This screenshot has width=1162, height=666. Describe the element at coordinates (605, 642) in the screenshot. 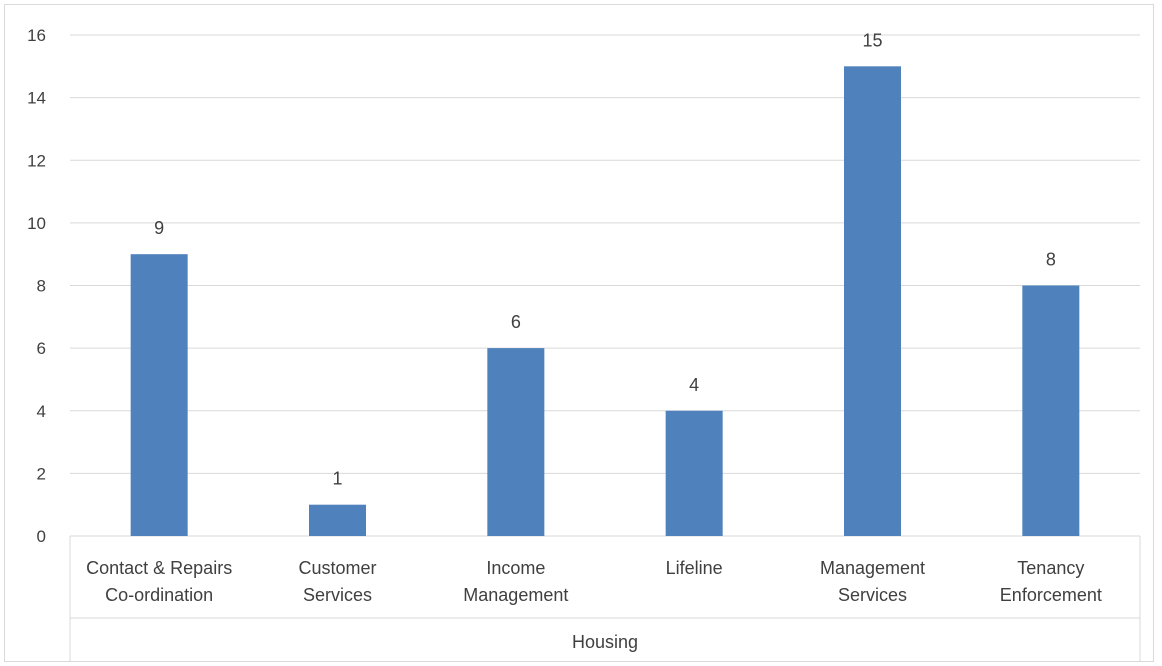

I see `group-label: Housing` at that location.